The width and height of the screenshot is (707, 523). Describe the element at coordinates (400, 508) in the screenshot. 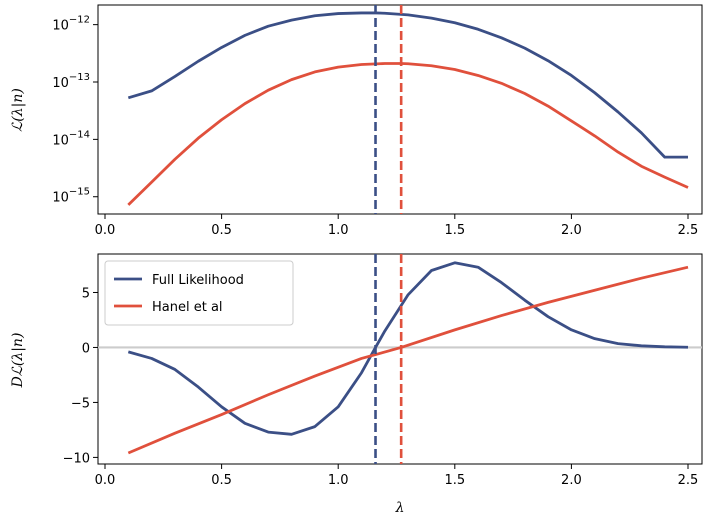

I see `bottom-x-axis-label: λ` at that location.